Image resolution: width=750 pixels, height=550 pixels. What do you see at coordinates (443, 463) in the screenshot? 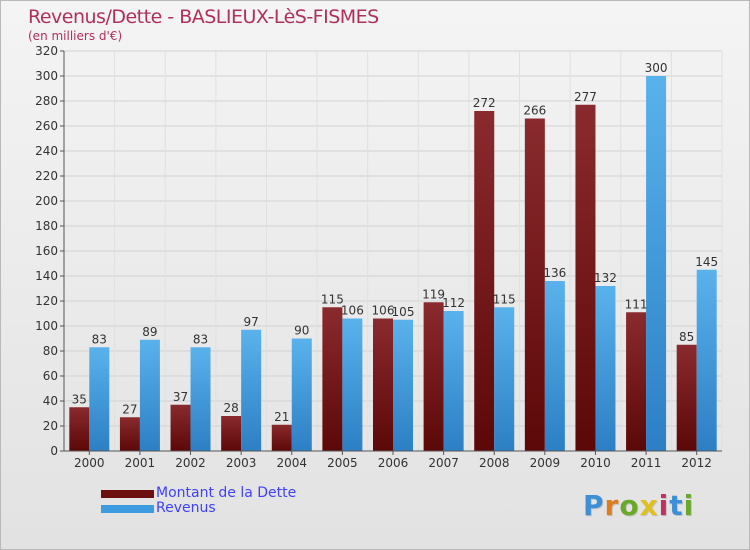
I see `x-tick-label-2007: 2007` at bounding box center [443, 463].